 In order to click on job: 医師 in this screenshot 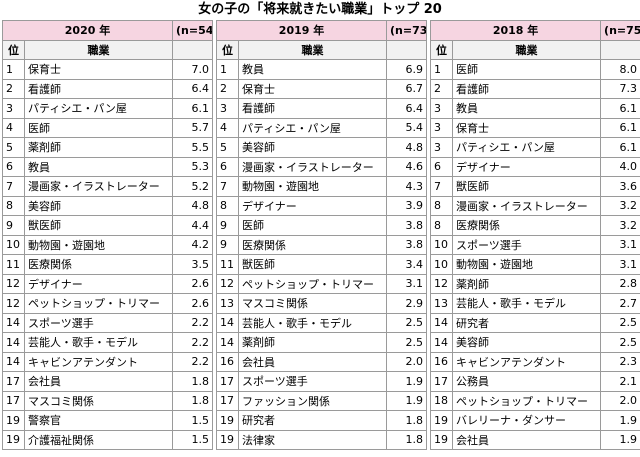, I will do `click(98, 127)`.